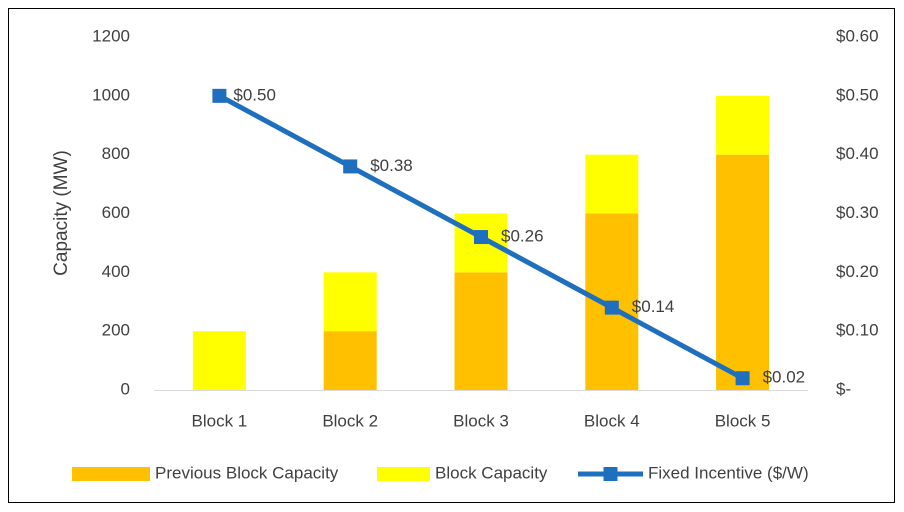  What do you see at coordinates (116, 271) in the screenshot?
I see `y-tick-label: 400` at bounding box center [116, 271].